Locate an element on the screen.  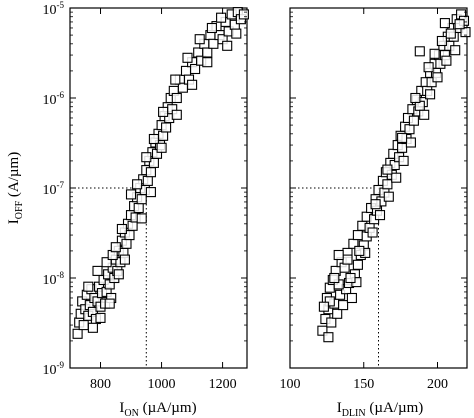
right-reference-lines is located at coordinates (334, 277).